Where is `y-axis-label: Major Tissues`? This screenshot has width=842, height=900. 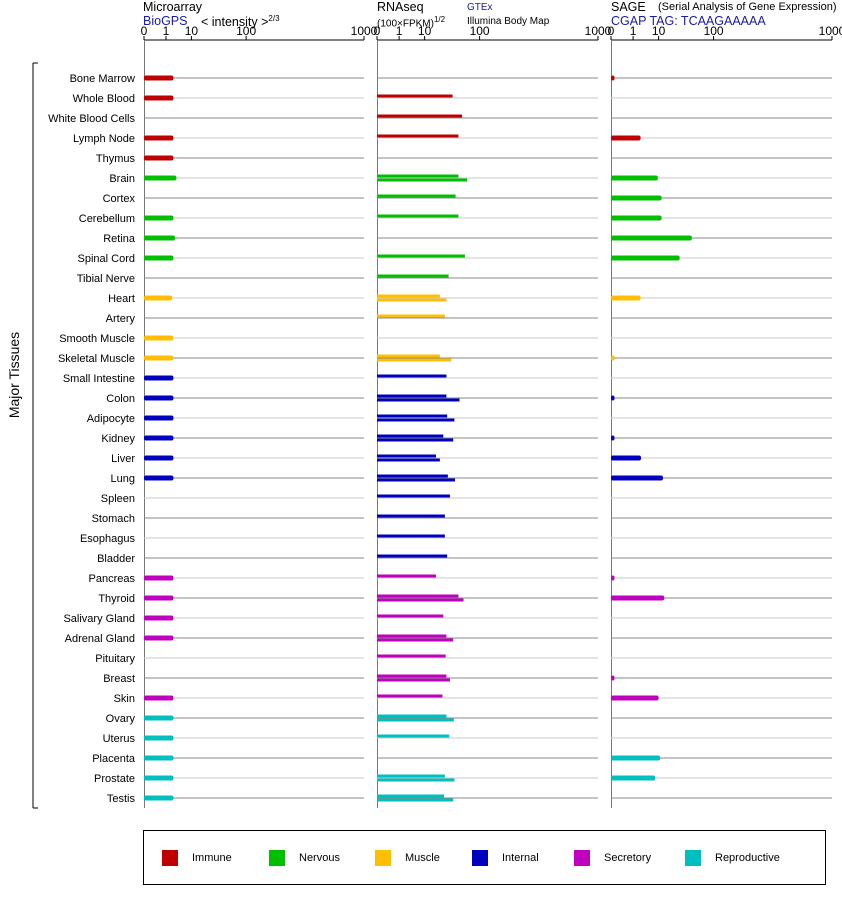 y-axis-label: Major Tissues is located at coordinates (14, 375).